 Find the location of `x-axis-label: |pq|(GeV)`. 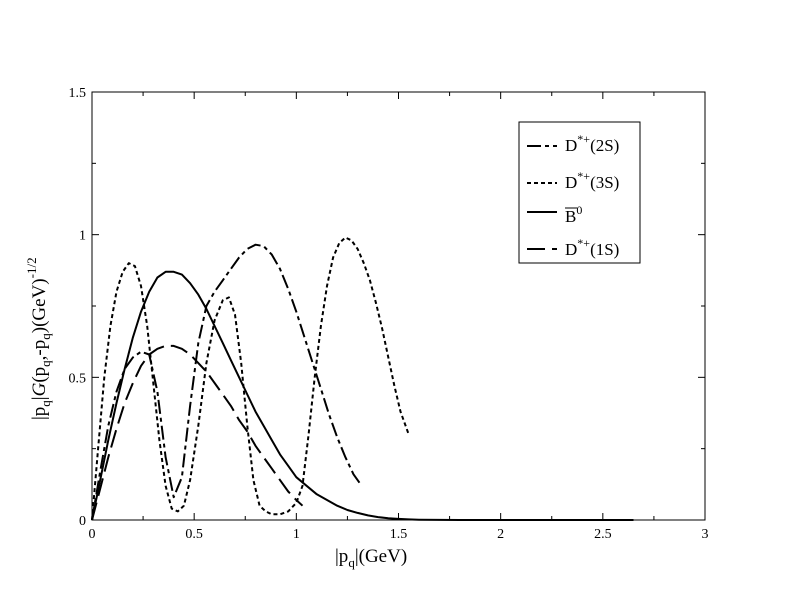

x-axis-label: |pq|(GeV) is located at coordinates (371, 558).